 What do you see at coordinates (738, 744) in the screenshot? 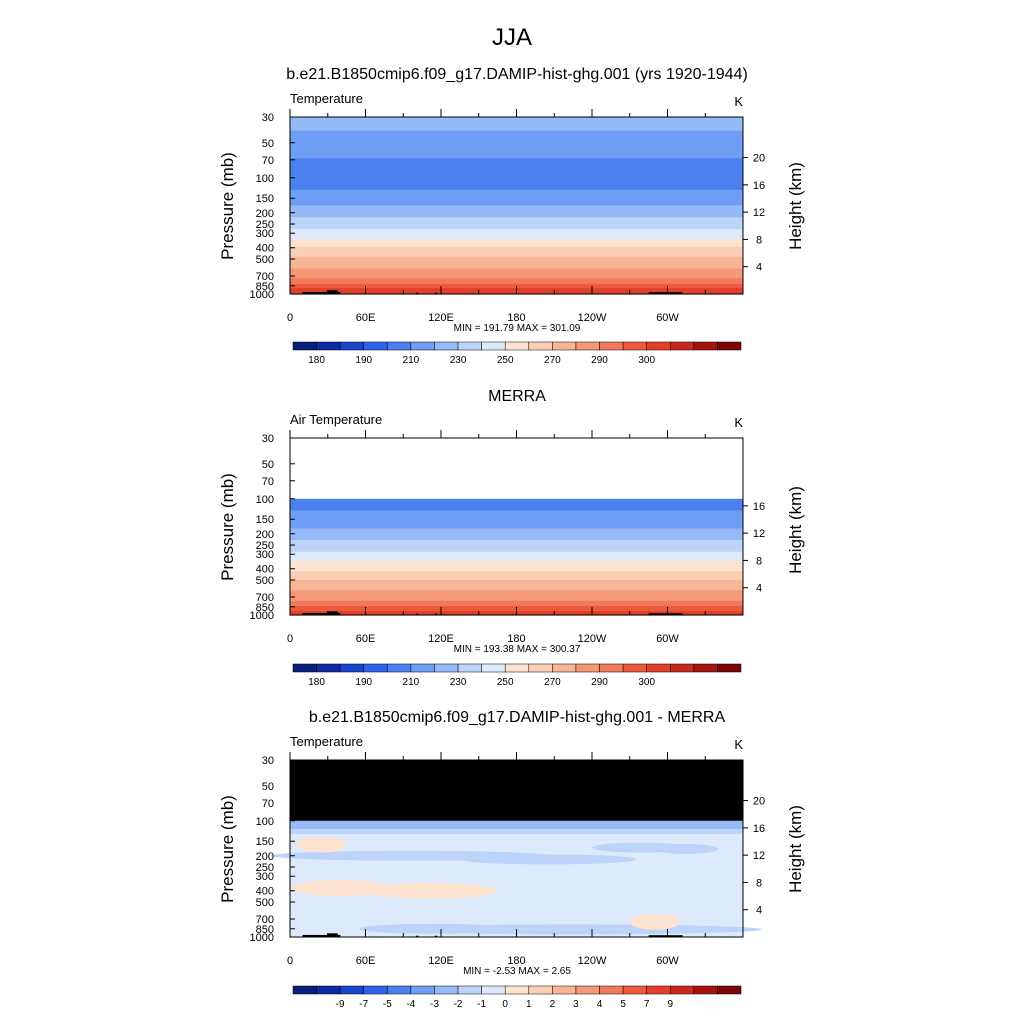
I see `units-label: K` at bounding box center [738, 744].